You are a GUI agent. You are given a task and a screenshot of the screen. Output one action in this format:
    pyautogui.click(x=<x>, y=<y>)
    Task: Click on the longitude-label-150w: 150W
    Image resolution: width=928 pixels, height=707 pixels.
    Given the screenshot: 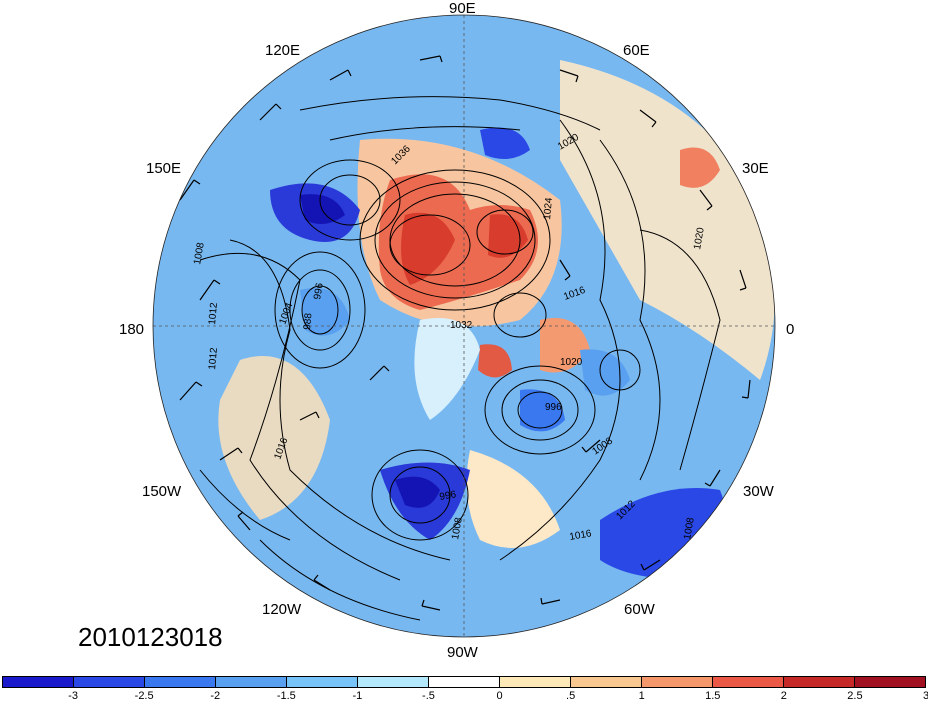 What is the action you would take?
    pyautogui.click(x=162, y=491)
    